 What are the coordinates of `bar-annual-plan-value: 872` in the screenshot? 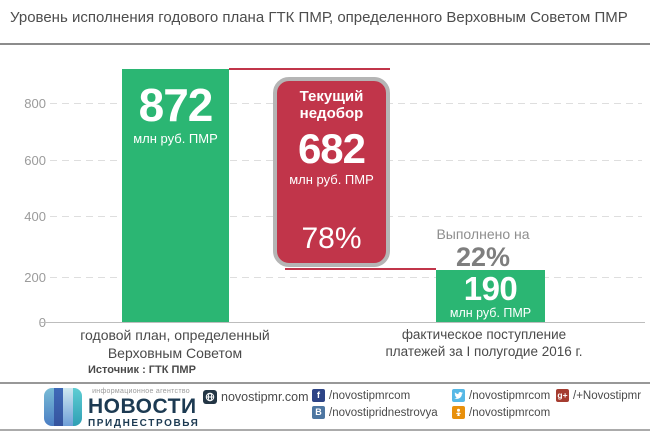 It's located at (176, 105).